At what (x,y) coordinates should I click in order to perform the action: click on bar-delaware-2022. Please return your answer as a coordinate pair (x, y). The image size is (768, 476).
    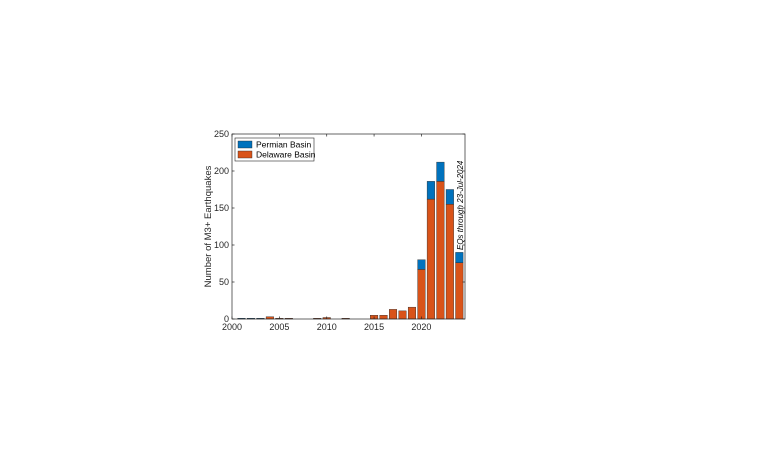
    Looking at the image, I should click on (440, 250).